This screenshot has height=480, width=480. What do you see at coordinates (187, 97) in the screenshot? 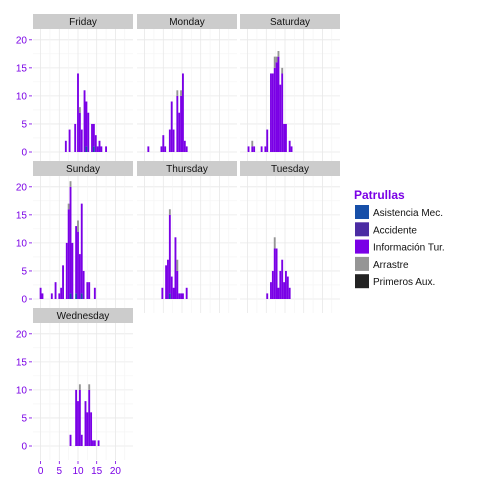
I see `facet-panel-monday` at bounding box center [187, 97].